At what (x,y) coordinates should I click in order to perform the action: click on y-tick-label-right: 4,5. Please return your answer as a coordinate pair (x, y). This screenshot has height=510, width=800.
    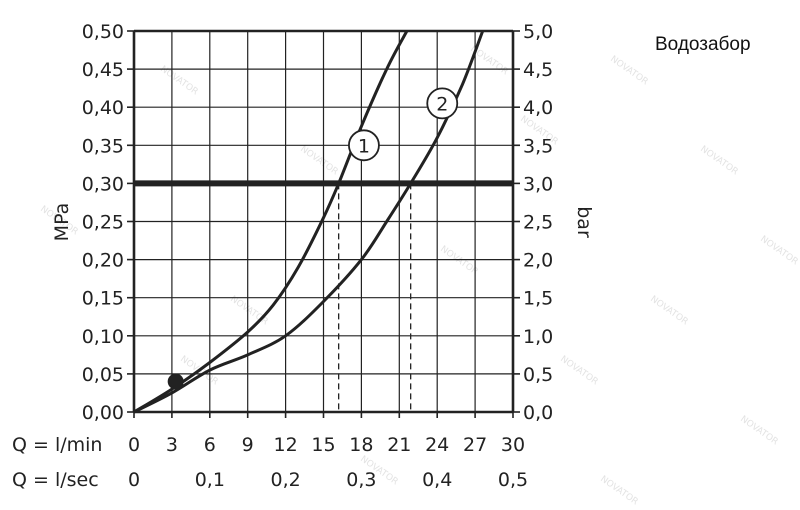
    Looking at the image, I should click on (538, 70).